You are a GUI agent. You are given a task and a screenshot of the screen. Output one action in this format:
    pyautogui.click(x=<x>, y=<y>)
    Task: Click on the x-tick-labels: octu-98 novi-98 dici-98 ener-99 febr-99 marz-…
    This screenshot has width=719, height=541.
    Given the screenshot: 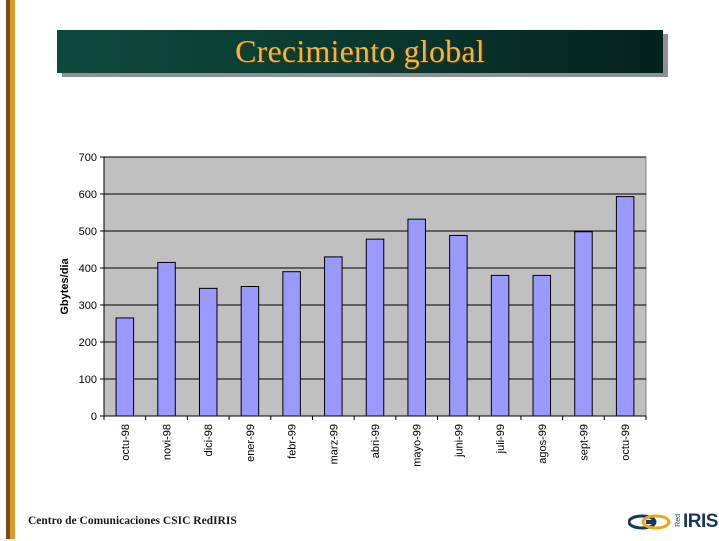 What is the action you would take?
    pyautogui.click(x=376, y=445)
    